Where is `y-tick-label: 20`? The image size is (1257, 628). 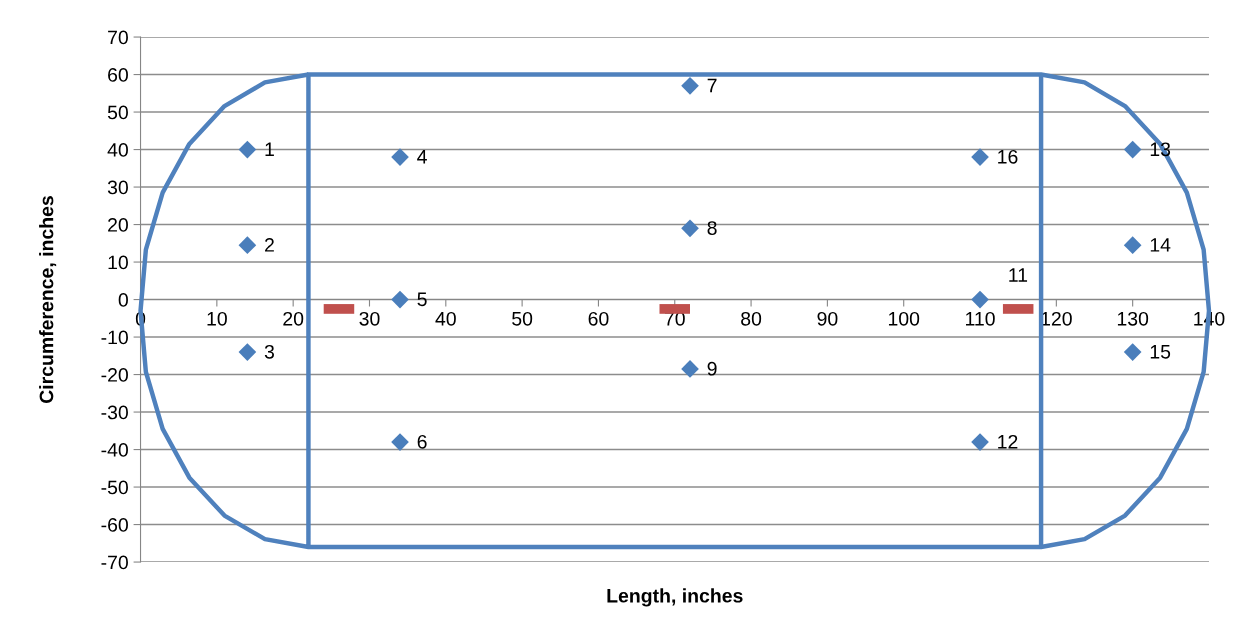 y-tick-label: 20 is located at coordinates (118, 225).